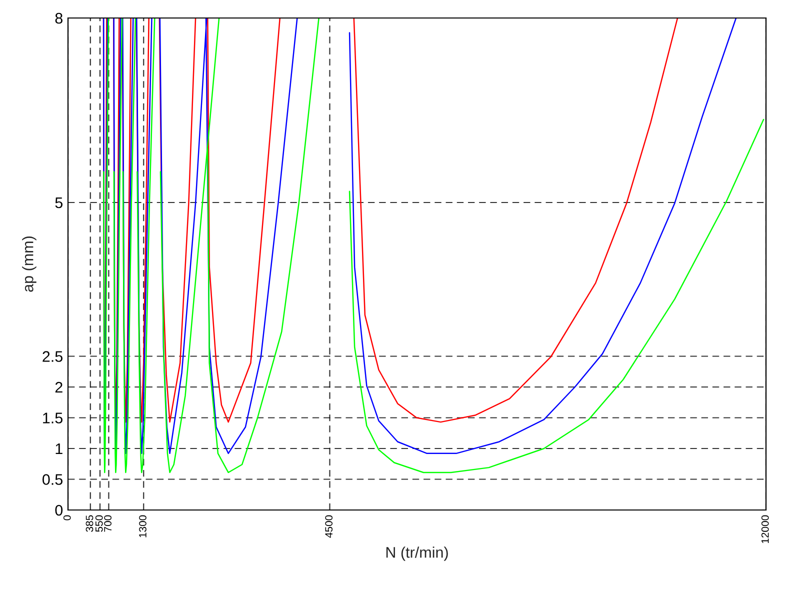 This screenshot has width=790, height=596. I want to click on y-tick-label: 1.5, so click(52, 418).